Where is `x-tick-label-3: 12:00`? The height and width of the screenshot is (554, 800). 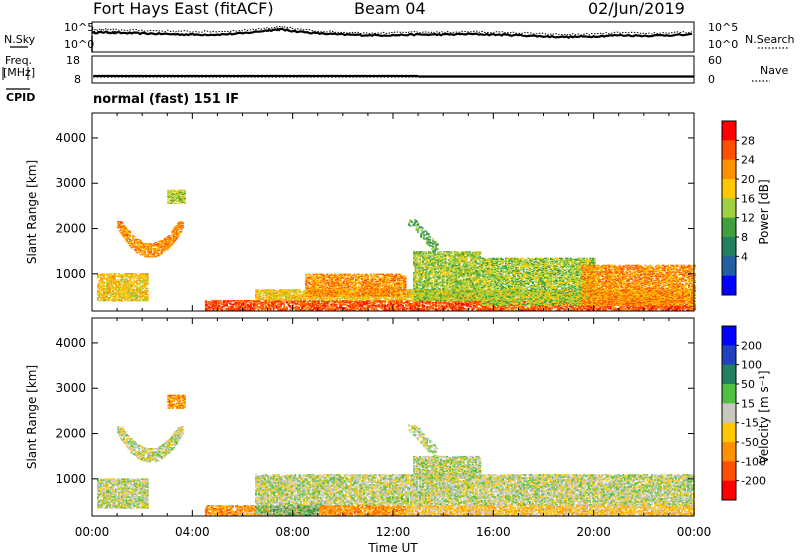
x-tick-label-3: 12:00 is located at coordinates (393, 532).